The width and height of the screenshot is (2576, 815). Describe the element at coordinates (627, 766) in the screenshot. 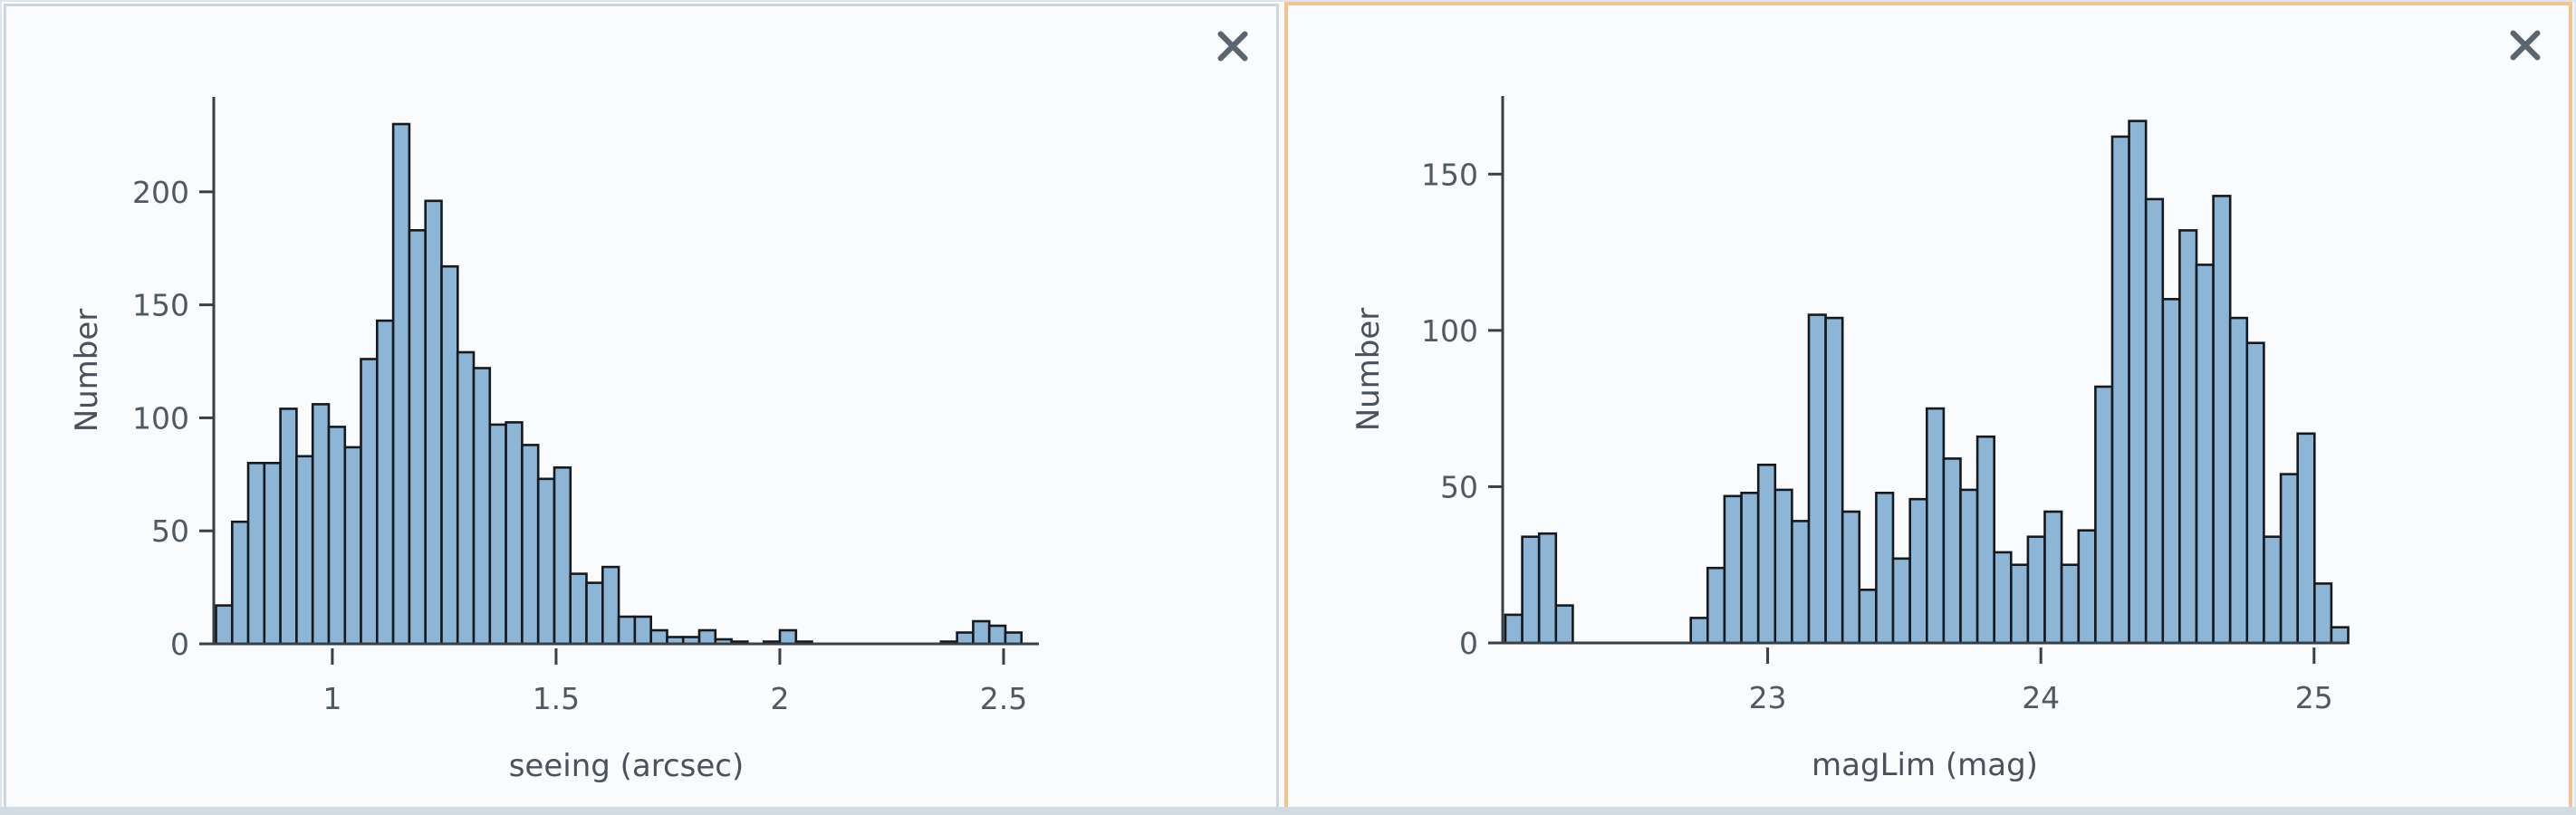

I see `x-axis-label: seeing (arcsec)` at that location.